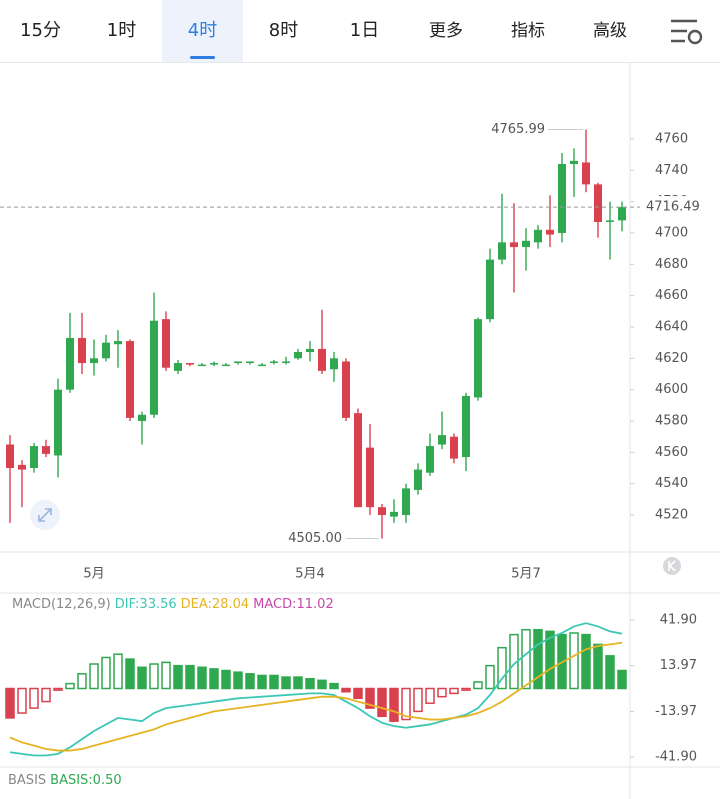  I want to click on k-icon, so click(672, 566).